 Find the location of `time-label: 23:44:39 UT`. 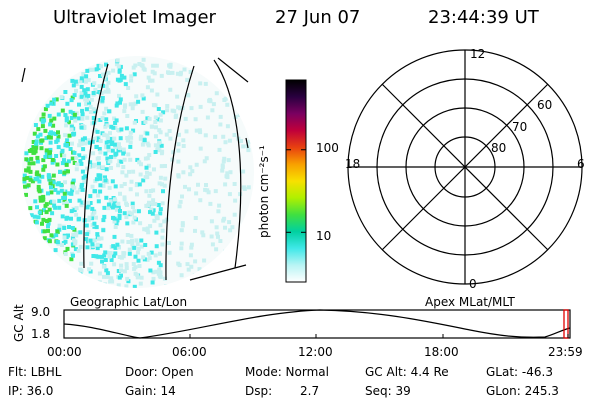

time-label: 23:44:39 UT is located at coordinates (483, 17).